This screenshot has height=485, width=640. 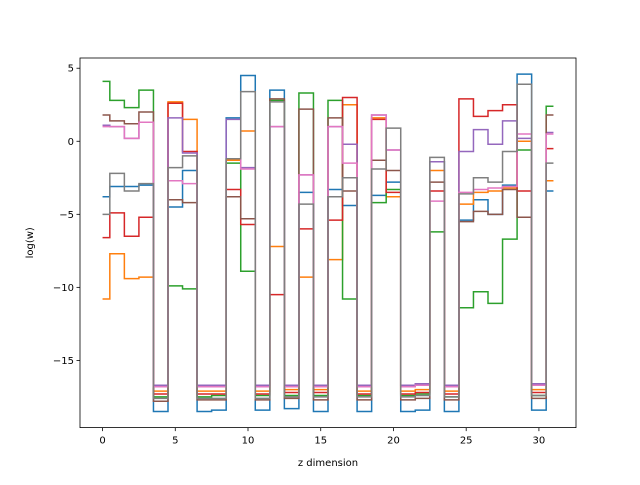 I want to click on x-axis-label: z dimension, so click(x=328, y=463).